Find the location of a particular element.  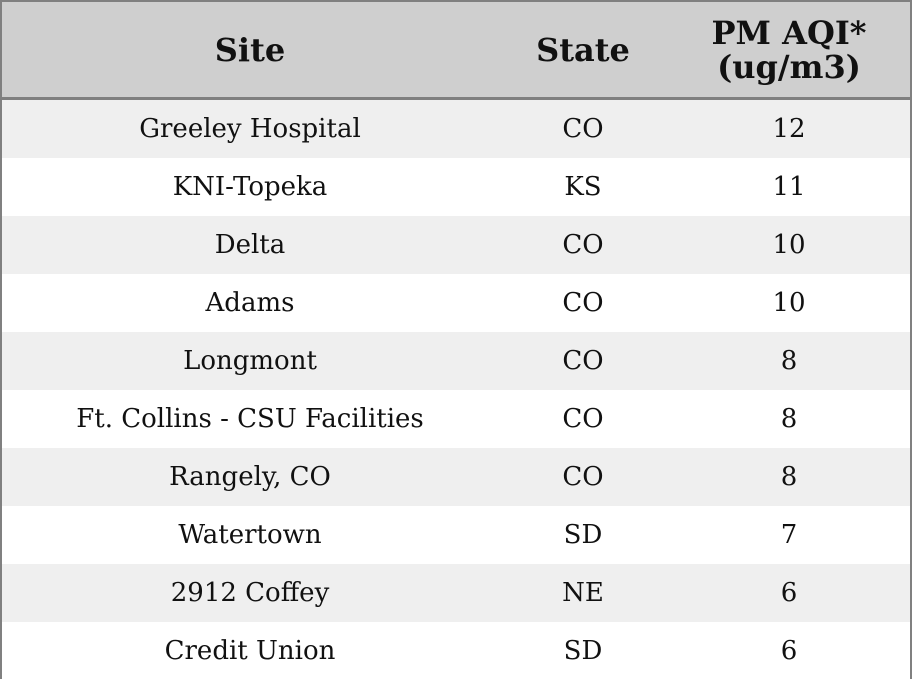

cell-aqi: 12 is located at coordinates (789, 129).